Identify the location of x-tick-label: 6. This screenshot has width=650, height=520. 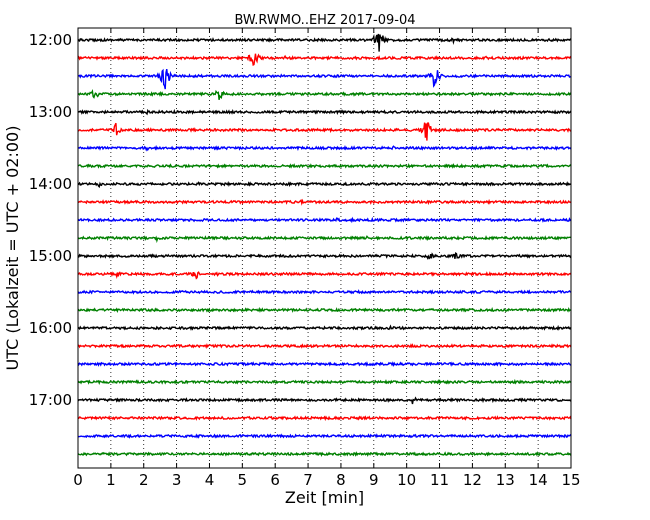
(275, 480).